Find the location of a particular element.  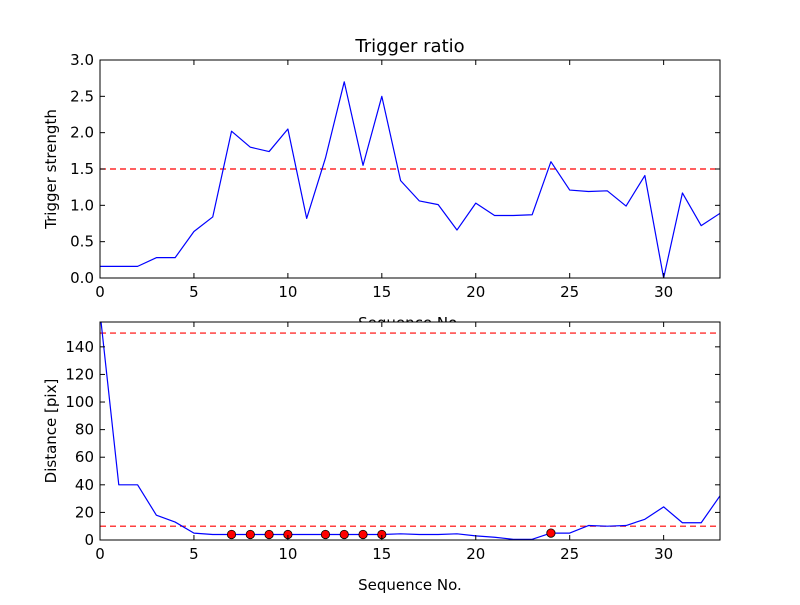

y-tick-label: 0.5 is located at coordinates (82, 242).